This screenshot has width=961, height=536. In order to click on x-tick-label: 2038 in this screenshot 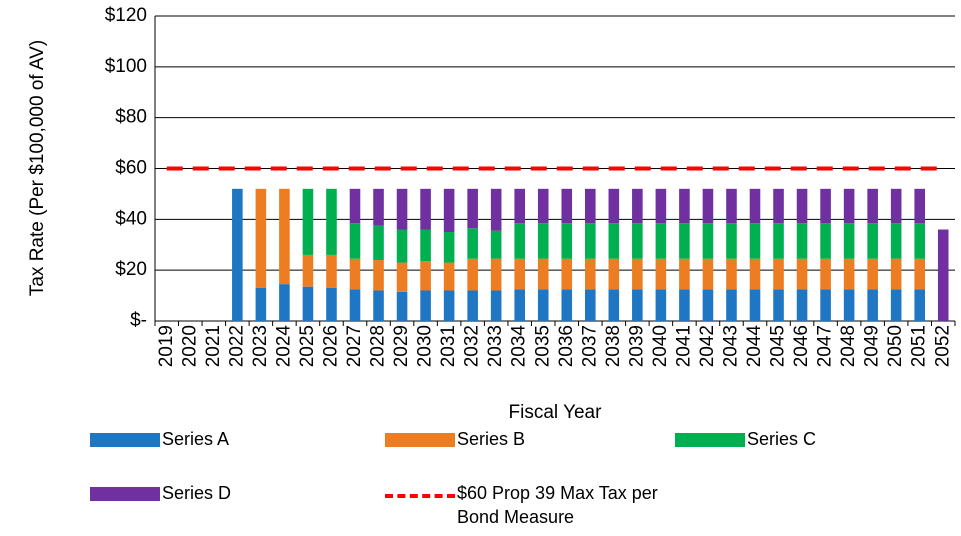, I will do `click(613, 346)`.